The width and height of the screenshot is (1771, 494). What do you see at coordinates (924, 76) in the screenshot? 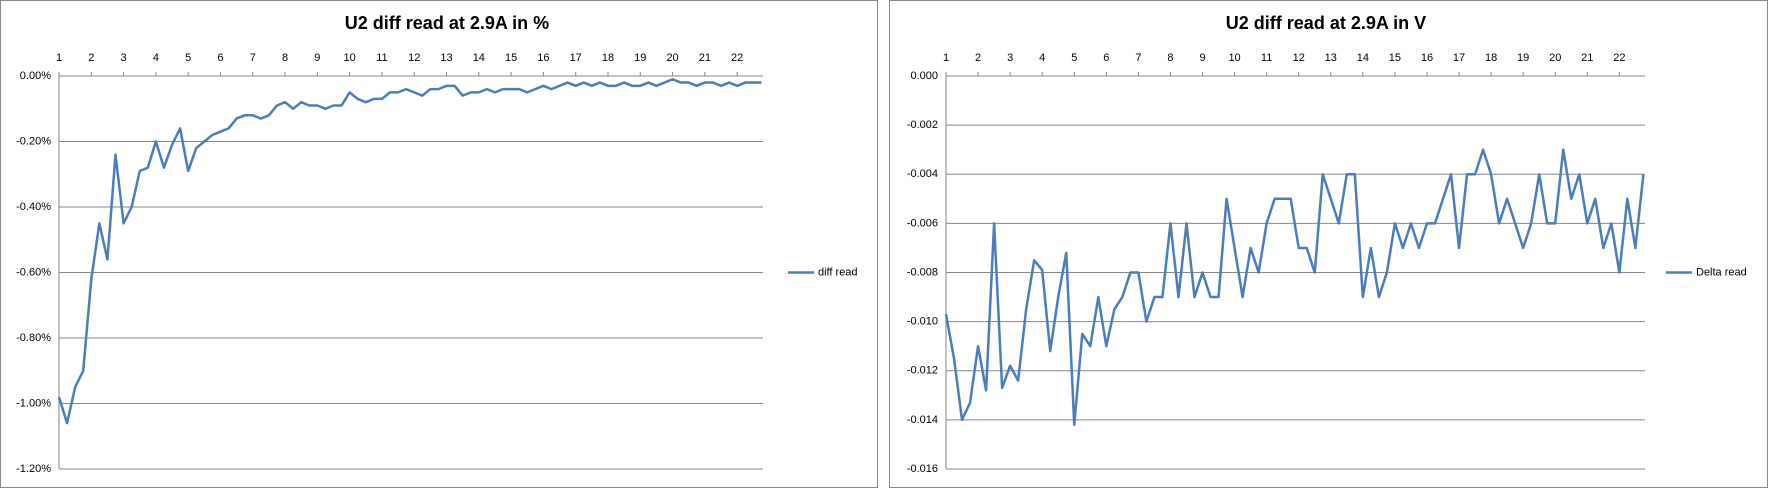
I see `y-tick-label: 0.000` at bounding box center [924, 76].